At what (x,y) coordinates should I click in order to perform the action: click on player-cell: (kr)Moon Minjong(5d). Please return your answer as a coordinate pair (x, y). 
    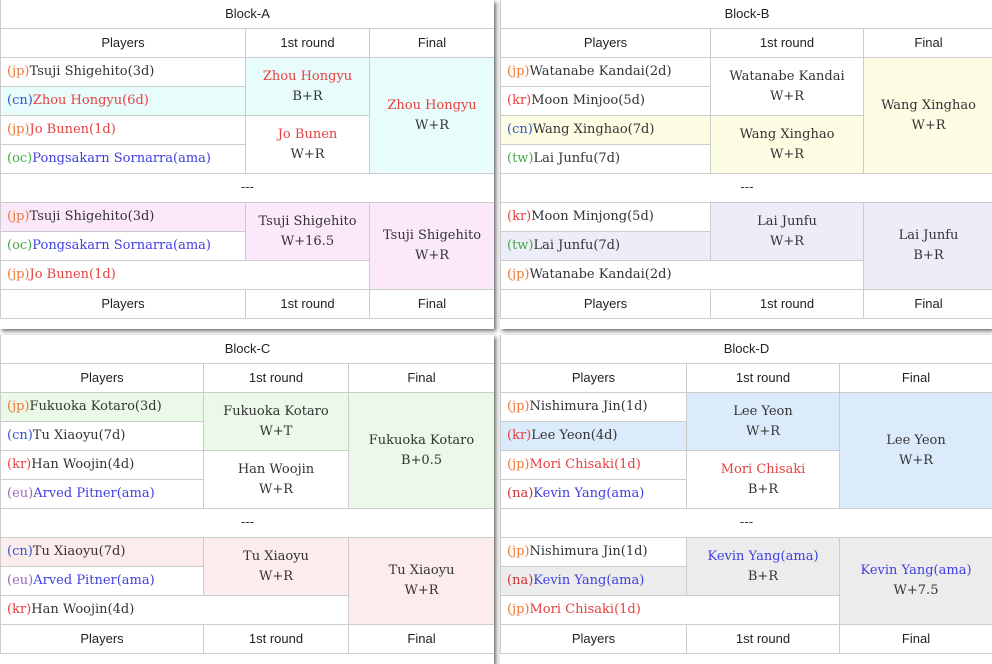
    Looking at the image, I should click on (605, 217).